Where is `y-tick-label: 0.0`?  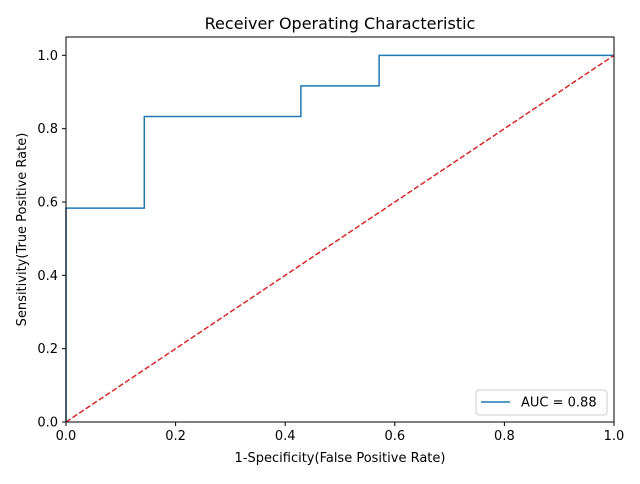 y-tick-label: 0.0 is located at coordinates (47, 423).